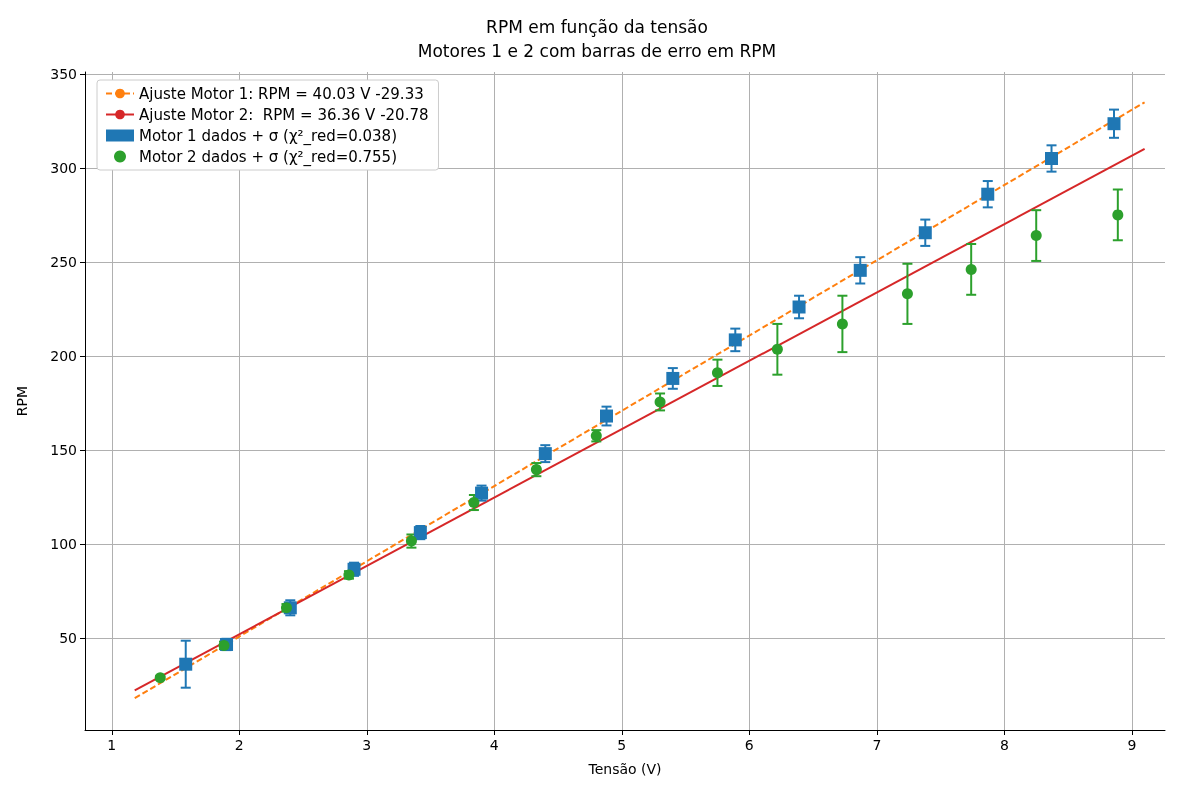 This screenshot has width=1194, height=787. Describe the element at coordinates (597, 27) in the screenshot. I see `chart-title: RPM em função da tensão` at that location.